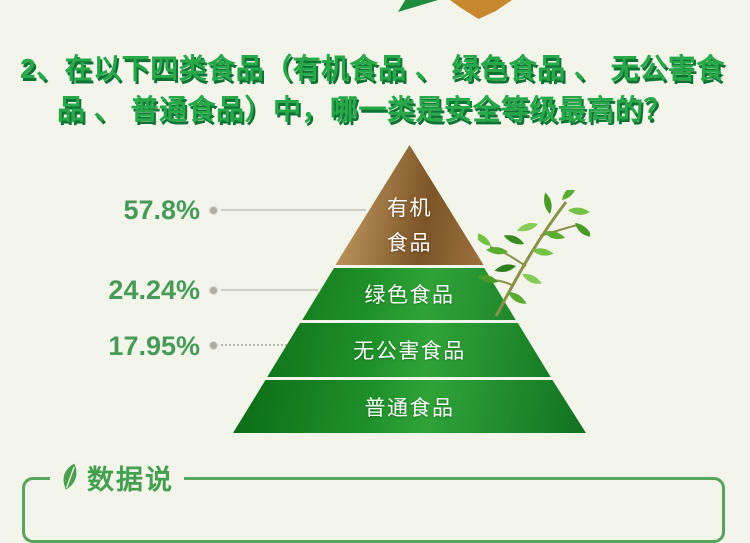  I want to click on pyramid-tier-ordinary: 普通食品, so click(409, 406).